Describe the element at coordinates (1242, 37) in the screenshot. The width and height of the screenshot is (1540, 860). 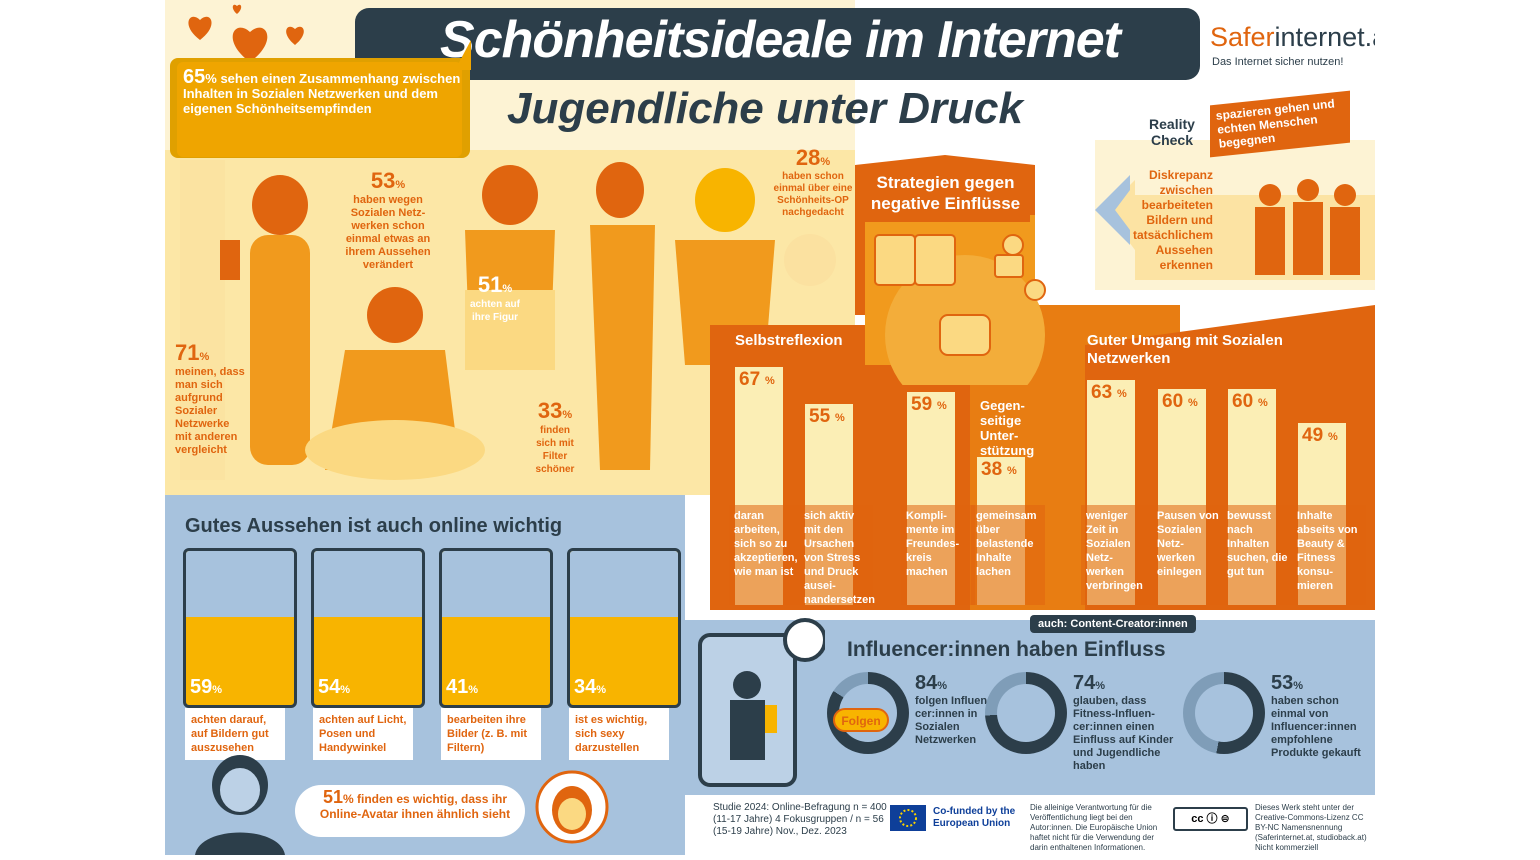
I see `brand-orange: Safer` at that location.